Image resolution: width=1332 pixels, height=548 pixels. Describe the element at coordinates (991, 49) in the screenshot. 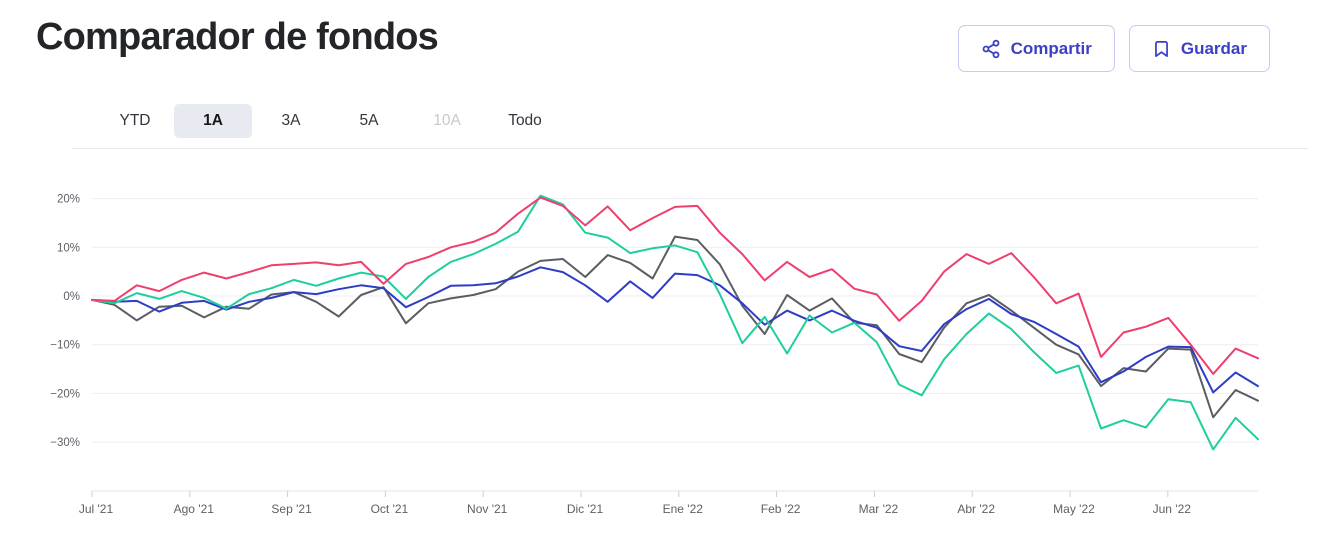

I see `share-icon` at that location.